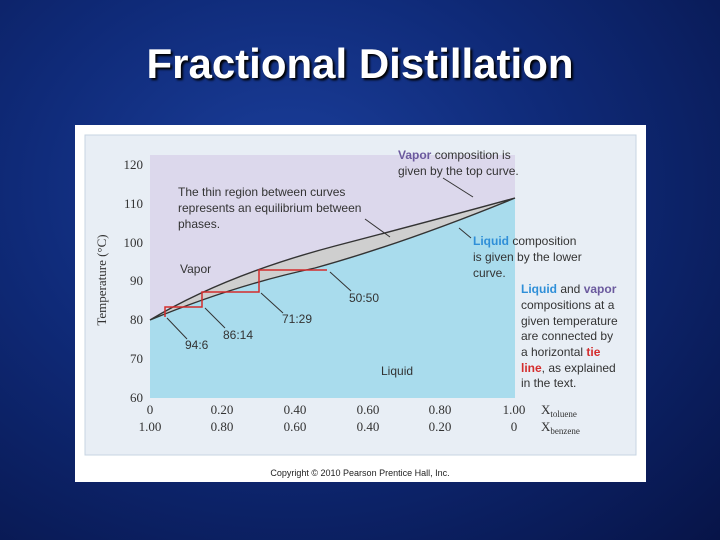  I want to click on thin-region-note-line2: represents an equilibrium between, so click(269, 208).